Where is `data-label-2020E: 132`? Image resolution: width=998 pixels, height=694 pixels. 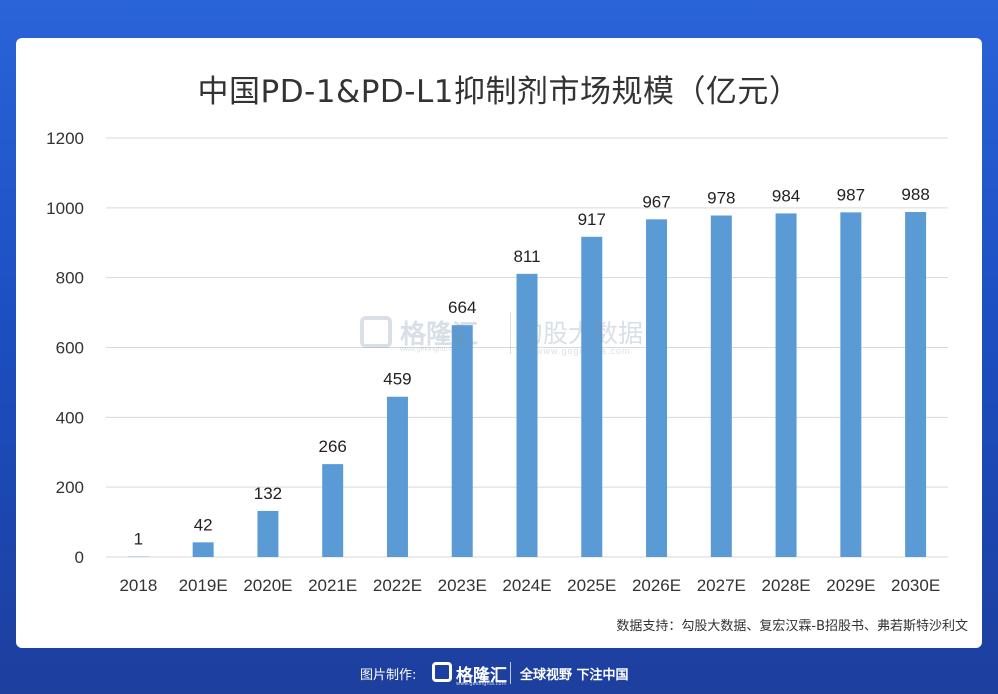
data-label-2020E: 132 is located at coordinates (268, 493).